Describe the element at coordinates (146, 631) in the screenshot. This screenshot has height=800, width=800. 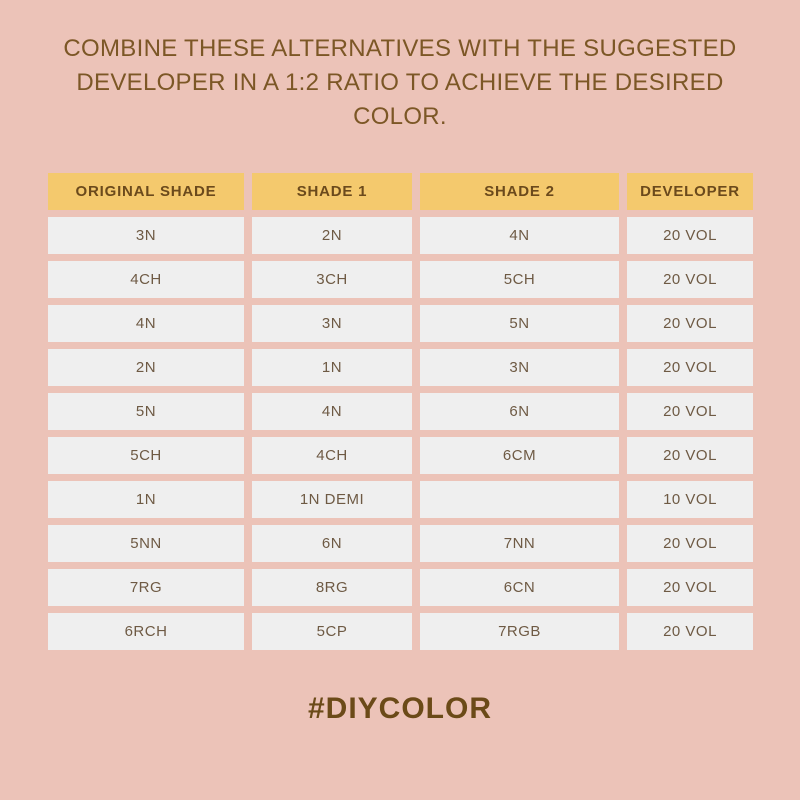
I see `table-cell: 6RCH` at that location.